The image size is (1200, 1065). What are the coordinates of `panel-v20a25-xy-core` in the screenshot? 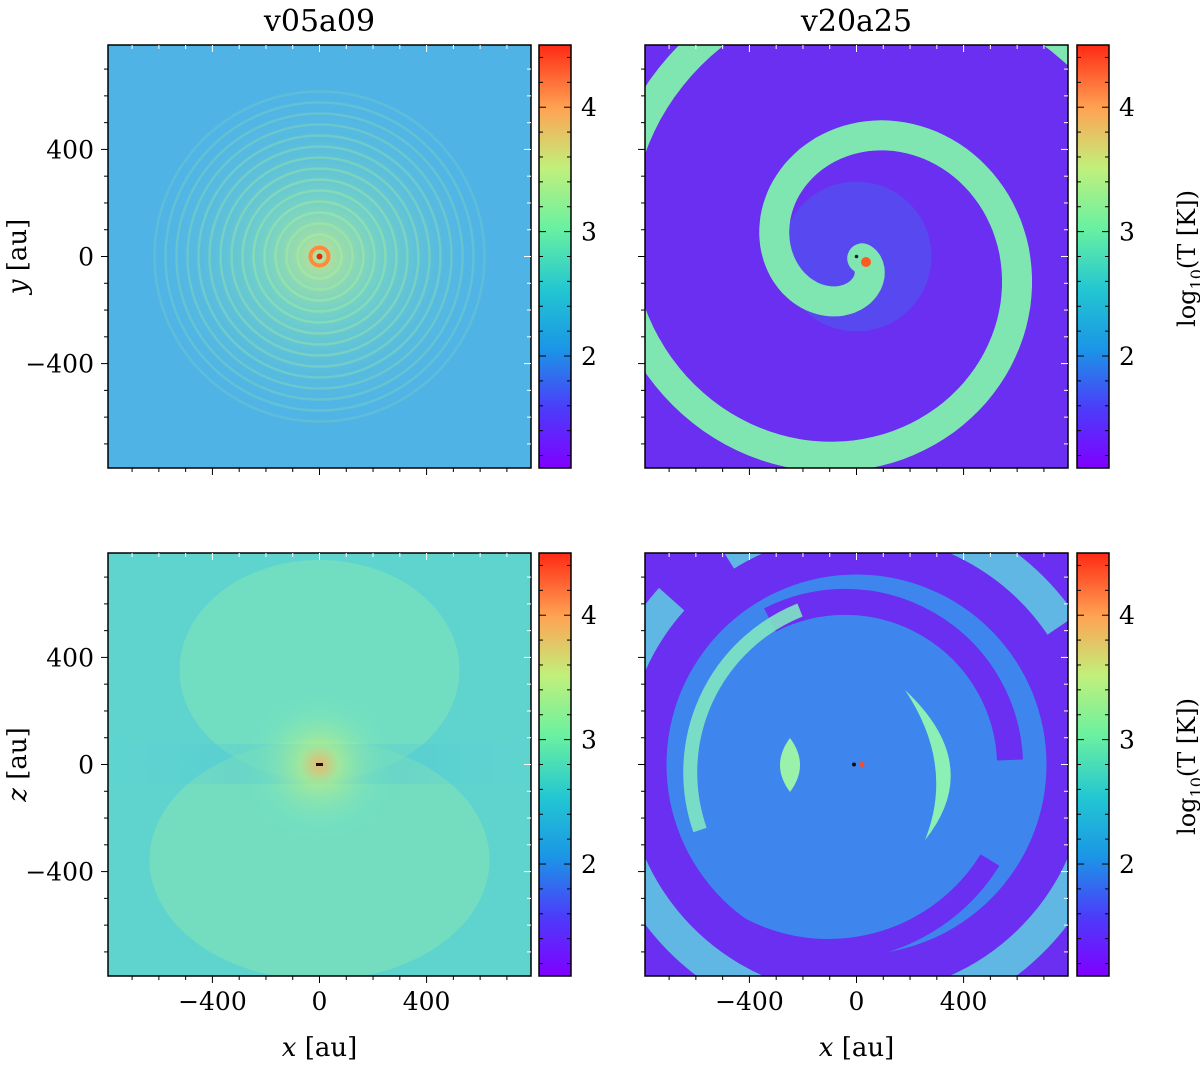 It's located at (856, 256).